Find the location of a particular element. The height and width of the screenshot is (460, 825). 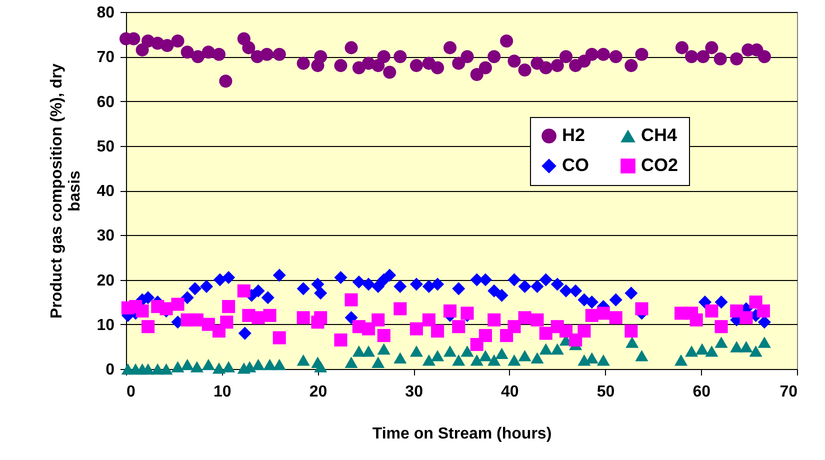

x-tick-label: 10 is located at coordinates (222, 392).